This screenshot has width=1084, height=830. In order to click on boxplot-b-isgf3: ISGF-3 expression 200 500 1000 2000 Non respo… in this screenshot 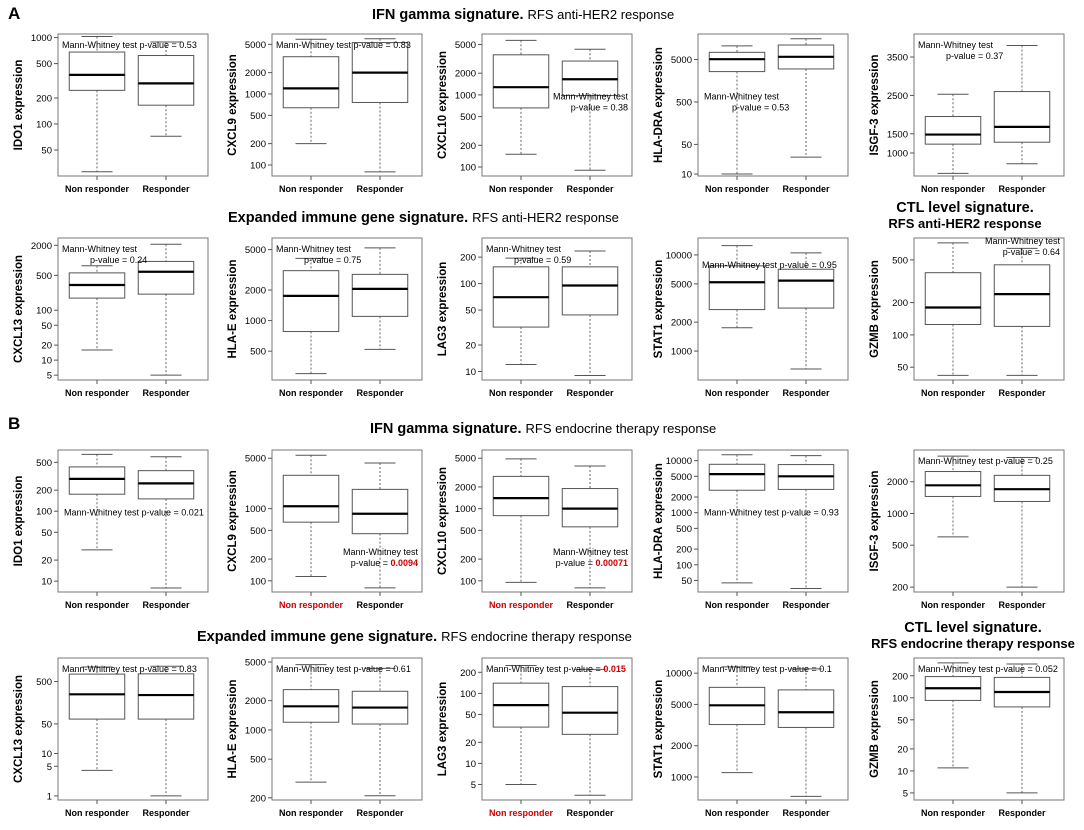, I will do `click(966, 530)`.